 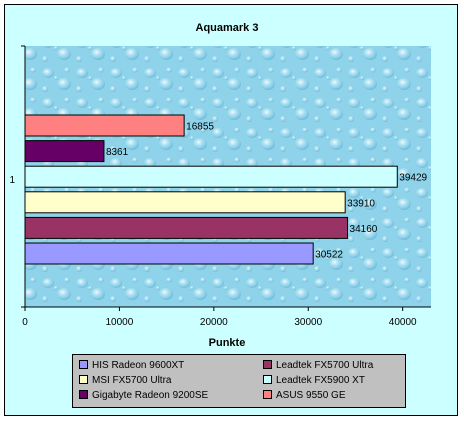 What do you see at coordinates (120, 322) in the screenshot?
I see `x-tick-label: 10000` at bounding box center [120, 322].